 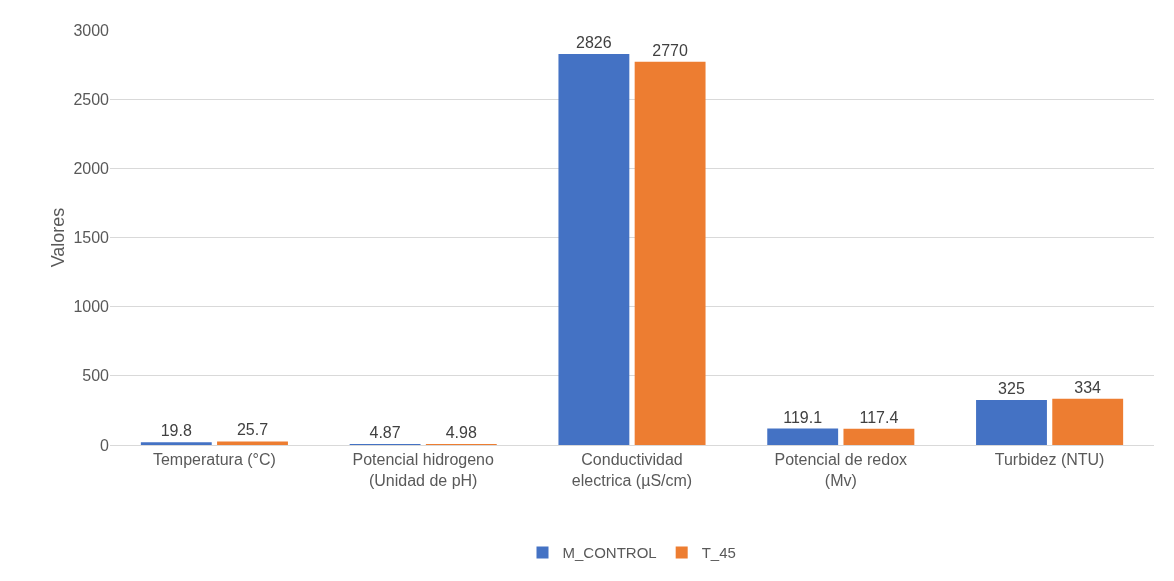 I want to click on legend-label: T_45, so click(x=718, y=553).